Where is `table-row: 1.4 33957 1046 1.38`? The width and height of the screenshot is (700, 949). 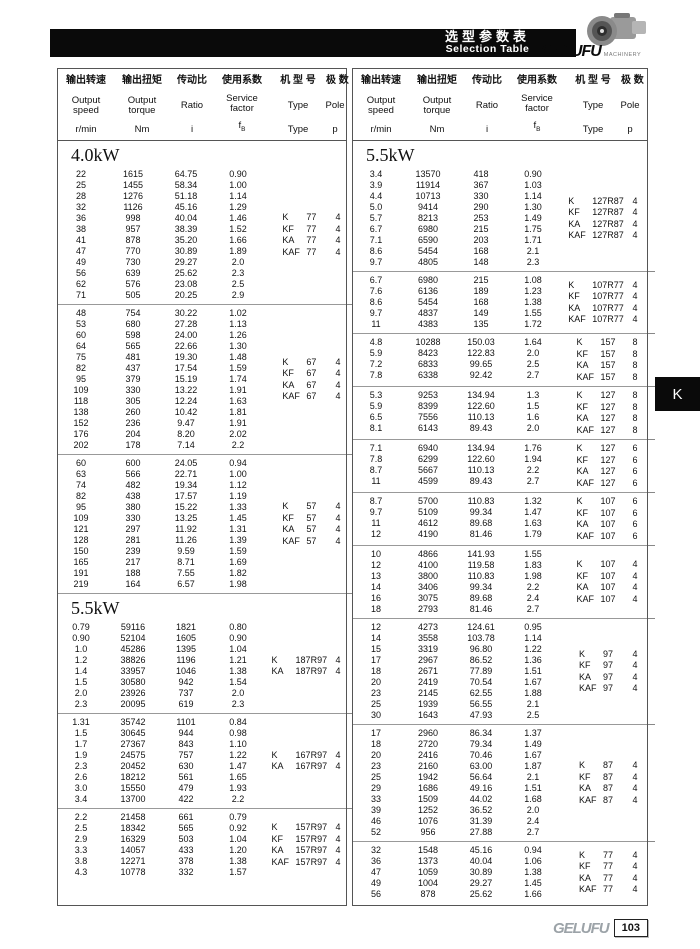
table-row: 1.4 33957 1046 1.38 is located at coordinates (163, 671).